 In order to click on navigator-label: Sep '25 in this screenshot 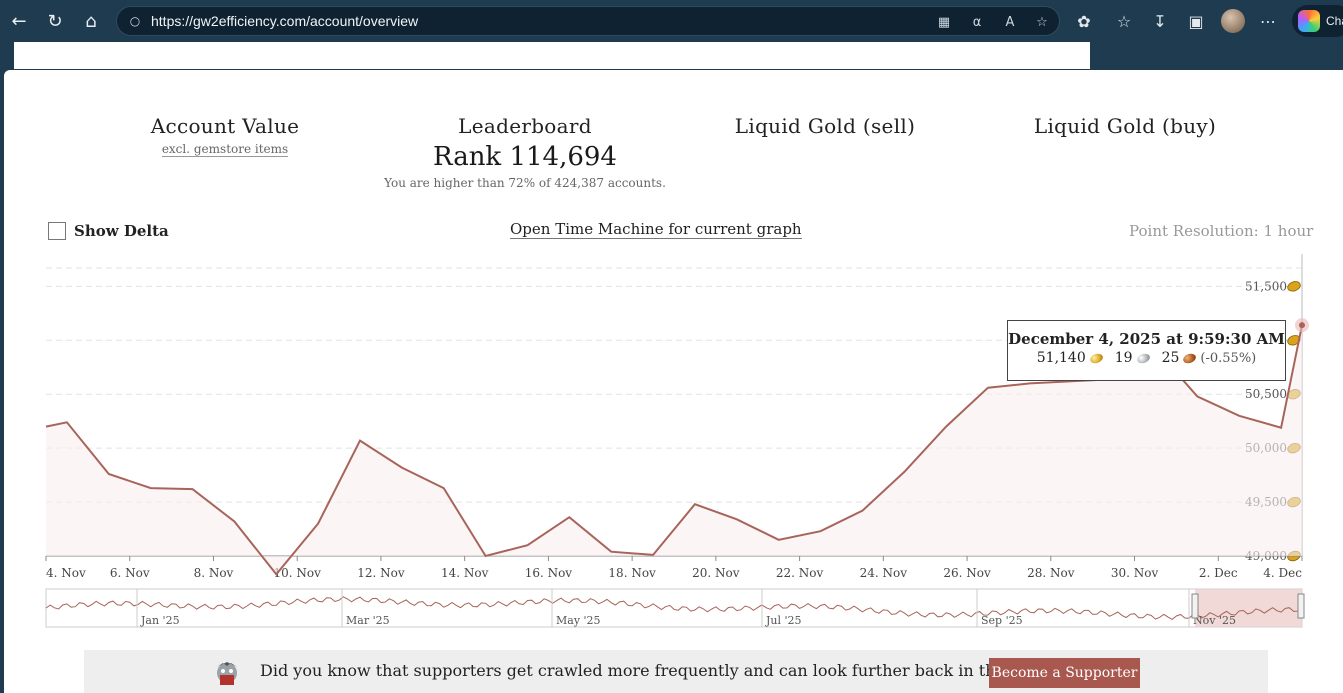, I will do `click(1002, 620)`.